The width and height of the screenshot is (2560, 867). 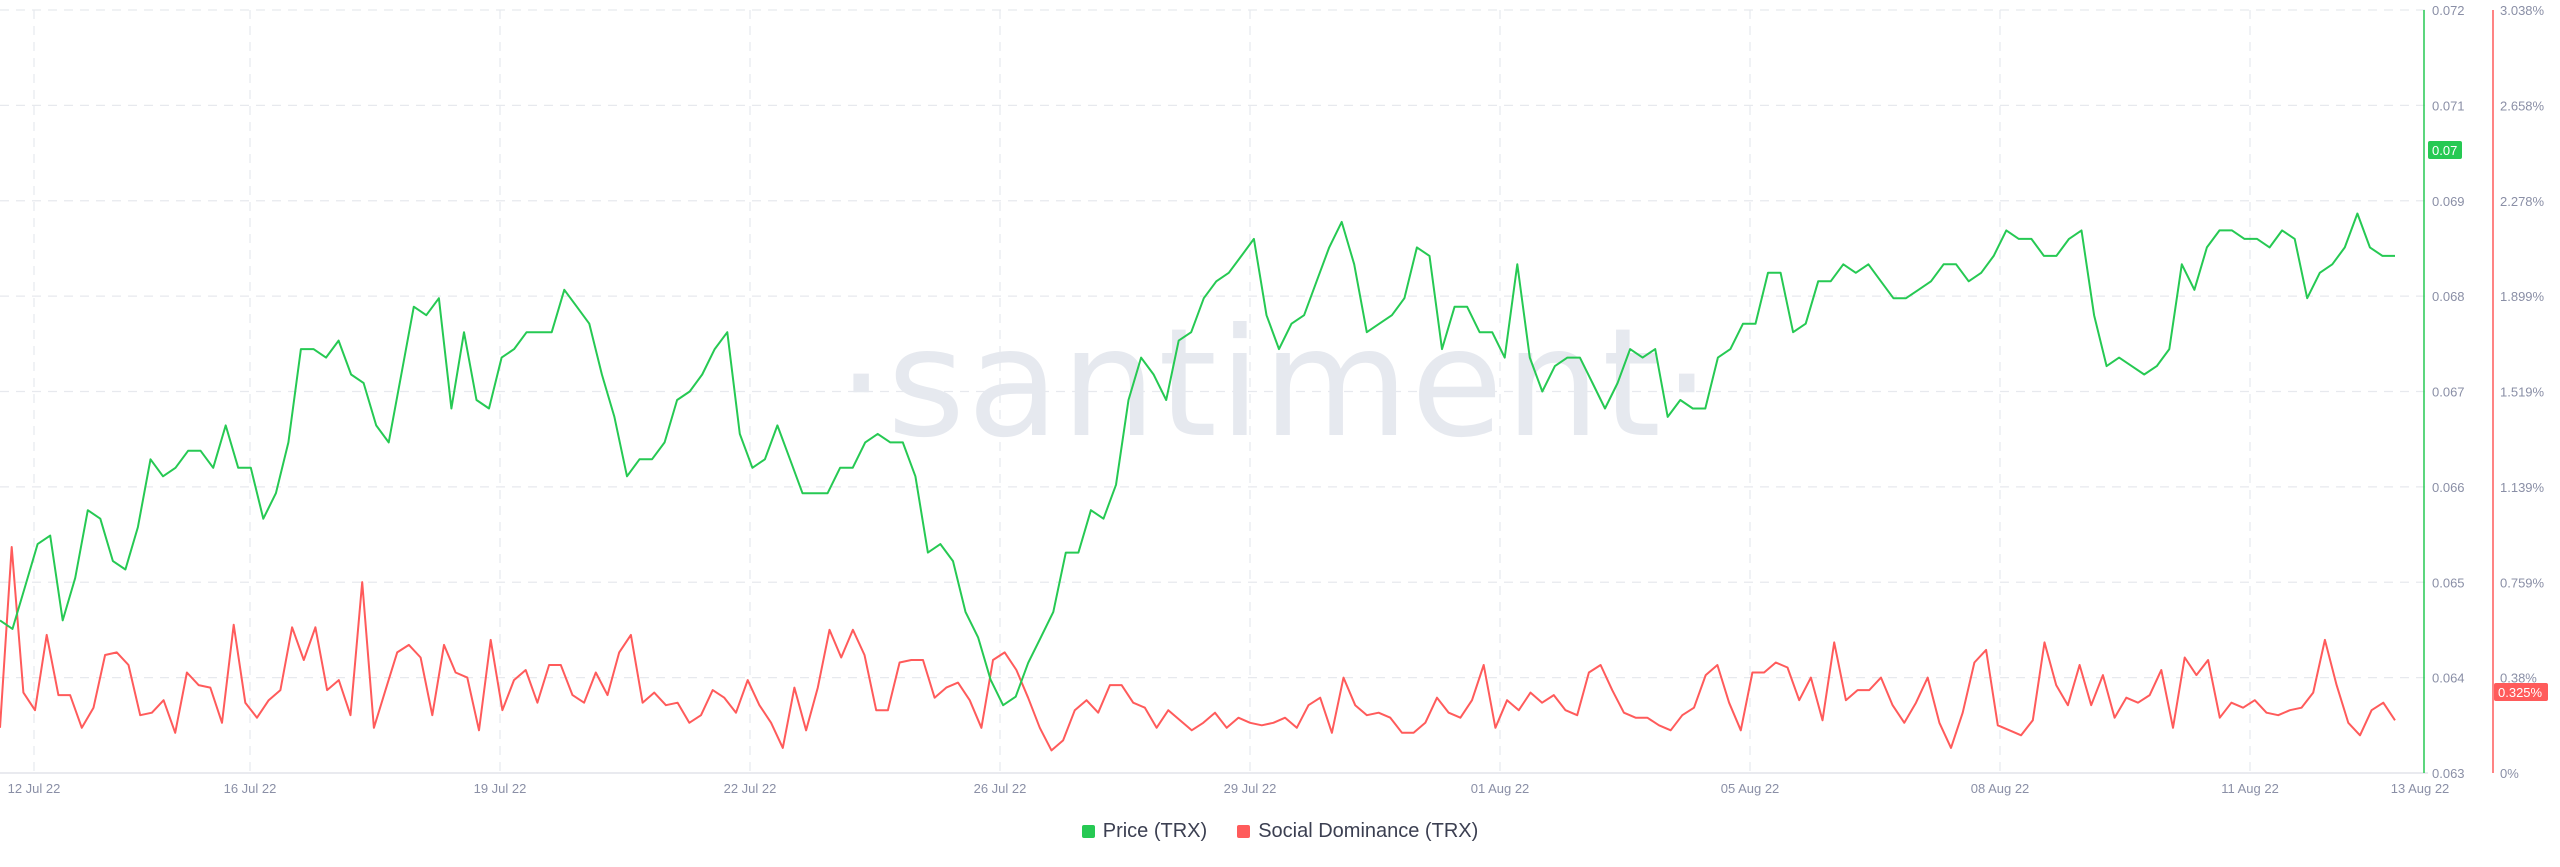 What do you see at coordinates (250, 788) in the screenshot?
I see `x-tick-label: 16 Jul 22` at bounding box center [250, 788].